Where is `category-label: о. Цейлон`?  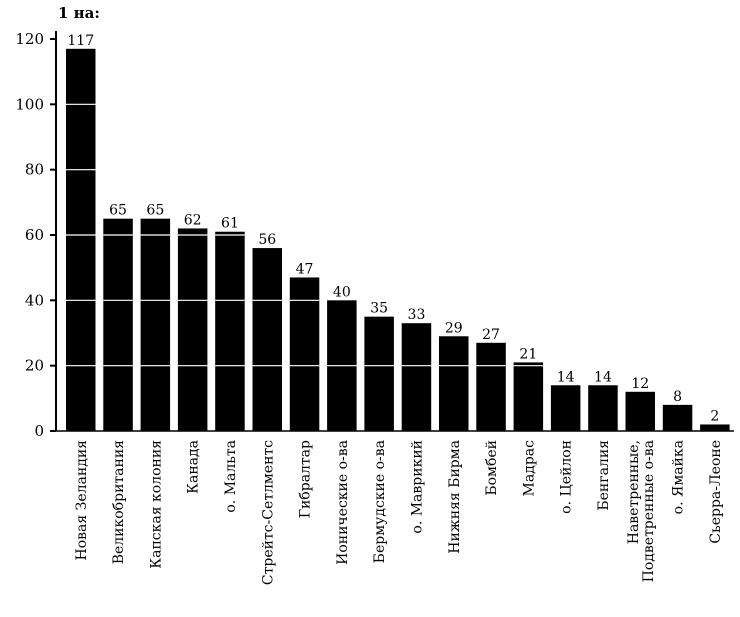 category-label: о. Цейлон is located at coordinates (567, 477).